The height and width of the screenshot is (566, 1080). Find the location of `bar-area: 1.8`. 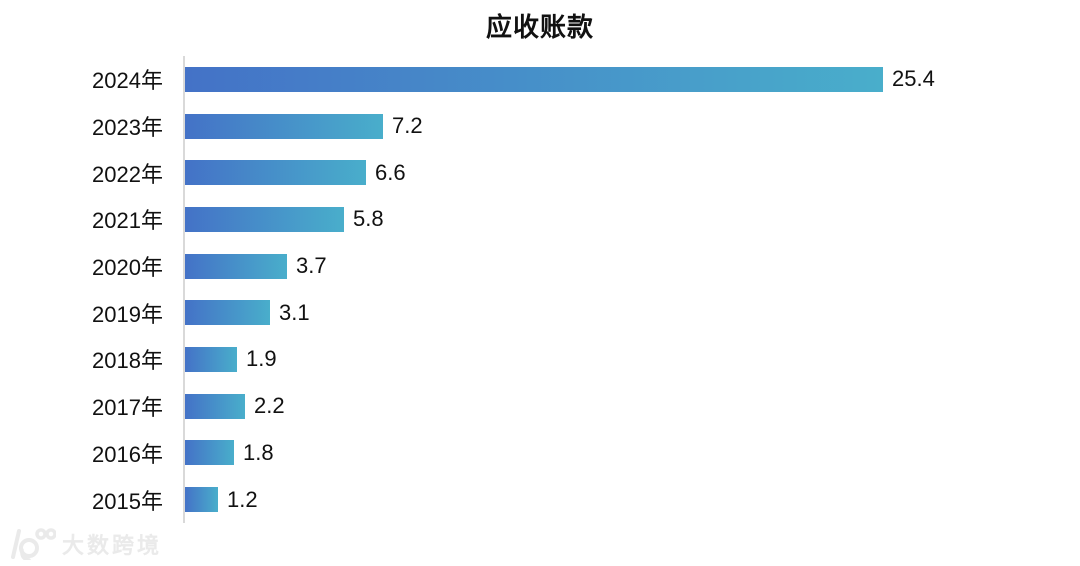

bar-area: 1.8 is located at coordinates (631, 453).